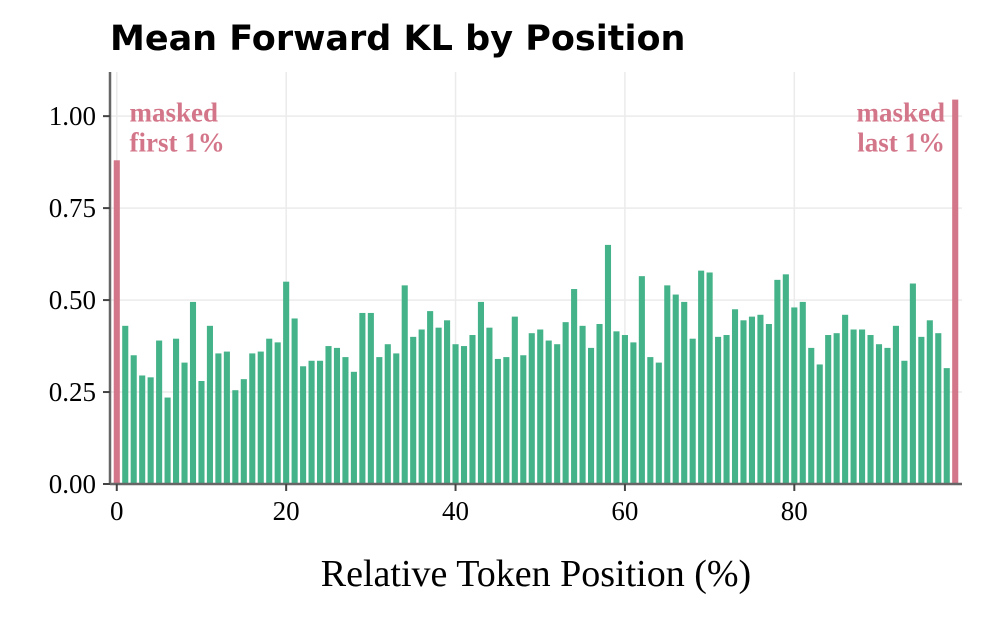 The width and height of the screenshot is (984, 622). Describe the element at coordinates (397, 39) in the screenshot. I see `chart-title: Mean Forward KL by Position` at that location.